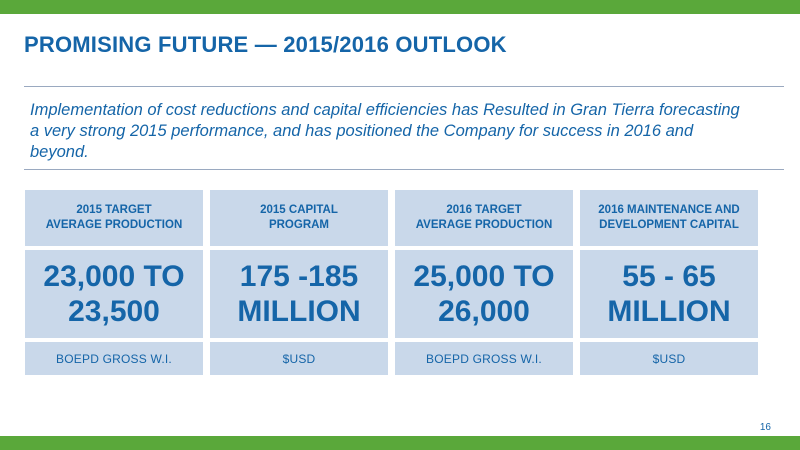  Describe the element at coordinates (404, 86) in the screenshot. I see `title-divider` at that location.